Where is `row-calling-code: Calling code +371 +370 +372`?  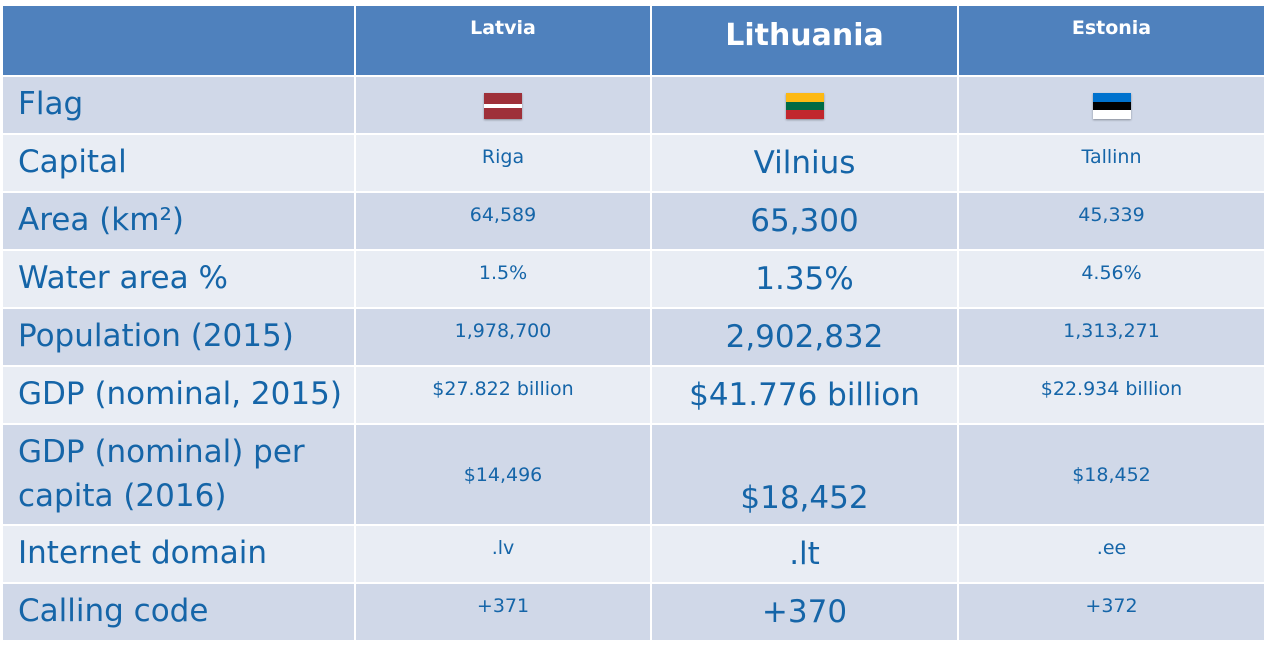
row-calling-code: Calling code +371 +370 +372 is located at coordinates (633, 612).